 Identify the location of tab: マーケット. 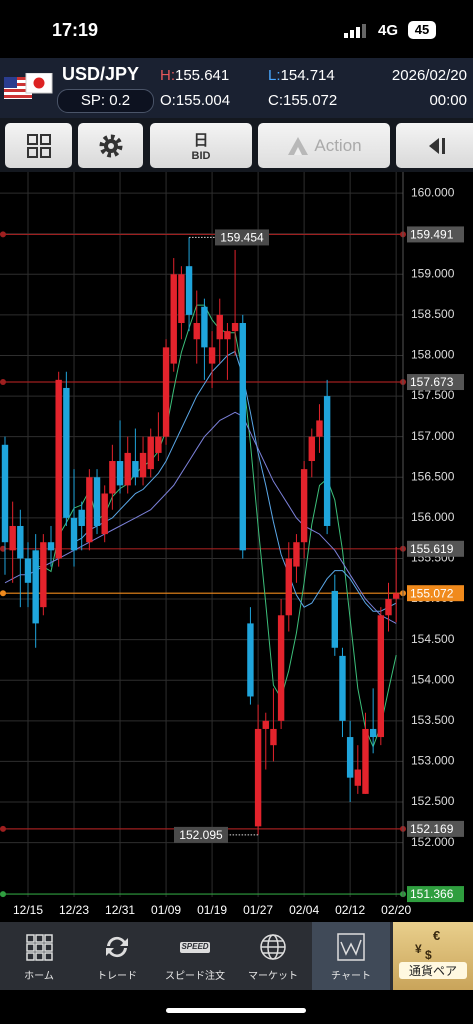
(273, 956).